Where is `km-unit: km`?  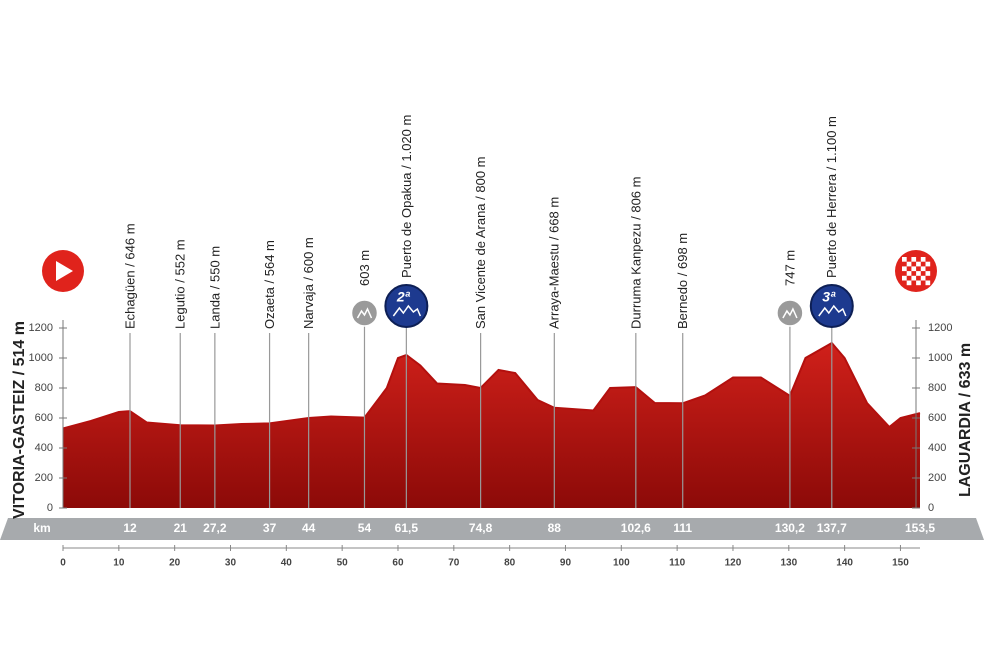
km-unit: km is located at coordinates (41, 528).